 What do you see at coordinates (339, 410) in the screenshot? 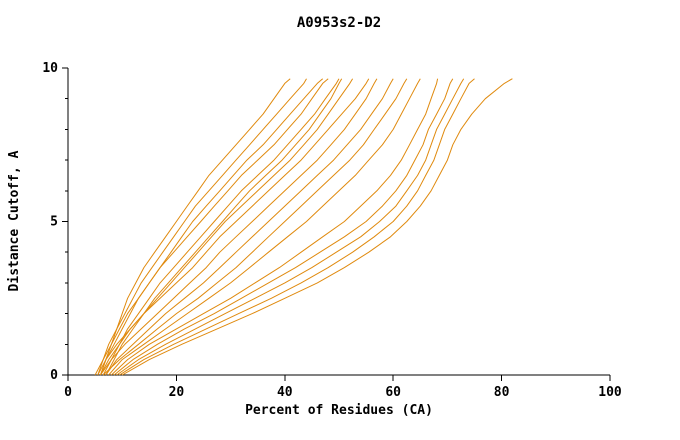
I see `x-axis-label: Percent of Residues (CA)` at bounding box center [339, 410].